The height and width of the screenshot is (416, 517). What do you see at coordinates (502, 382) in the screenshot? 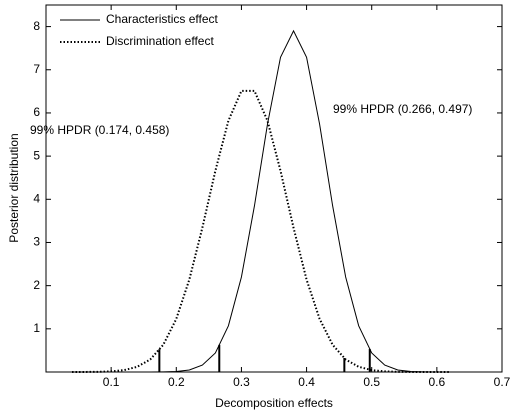
I see `x-tick-label: 0.7` at bounding box center [502, 382].